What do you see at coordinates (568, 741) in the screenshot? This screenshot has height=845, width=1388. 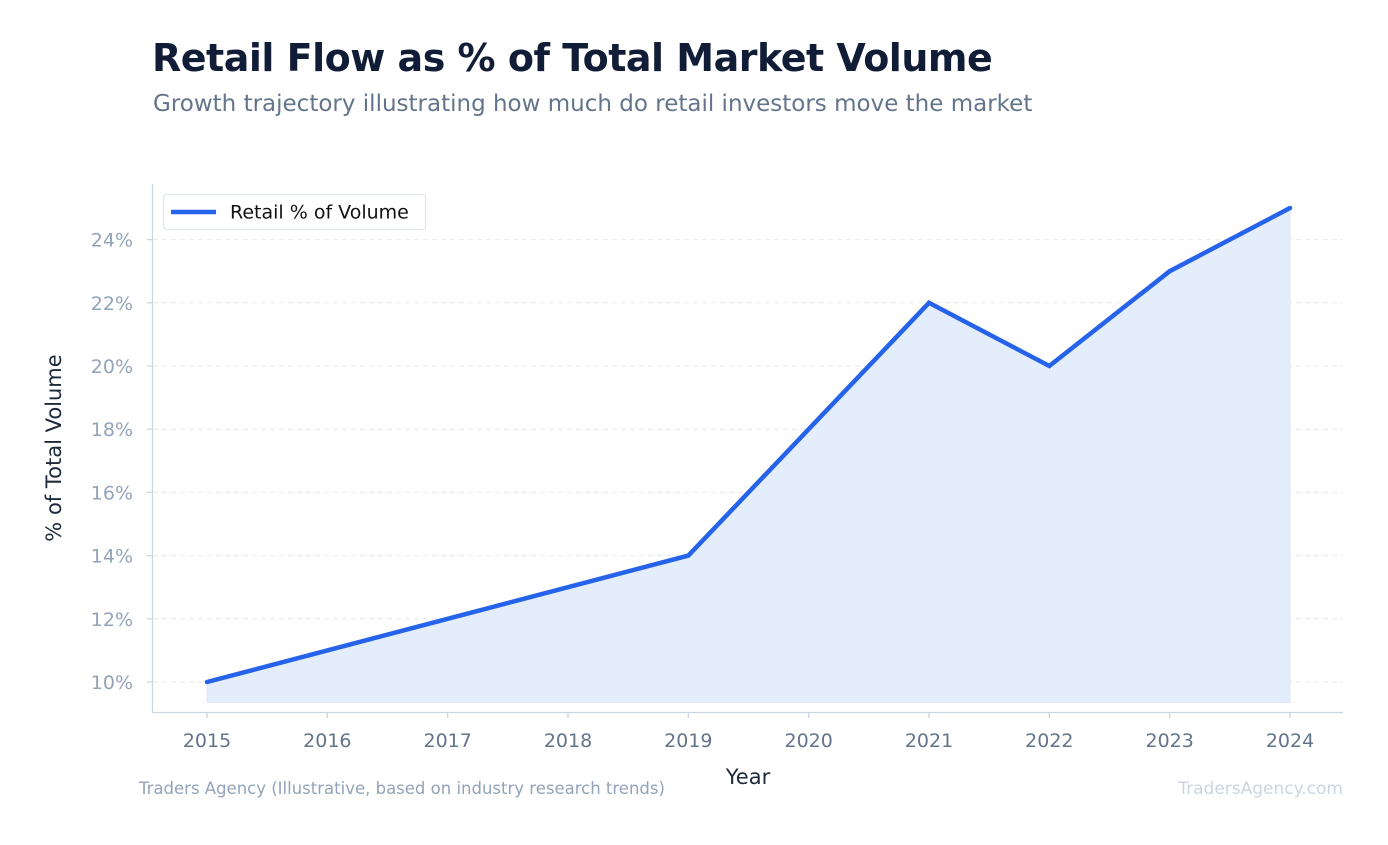 I see `x-tick-label: 2018` at bounding box center [568, 741].